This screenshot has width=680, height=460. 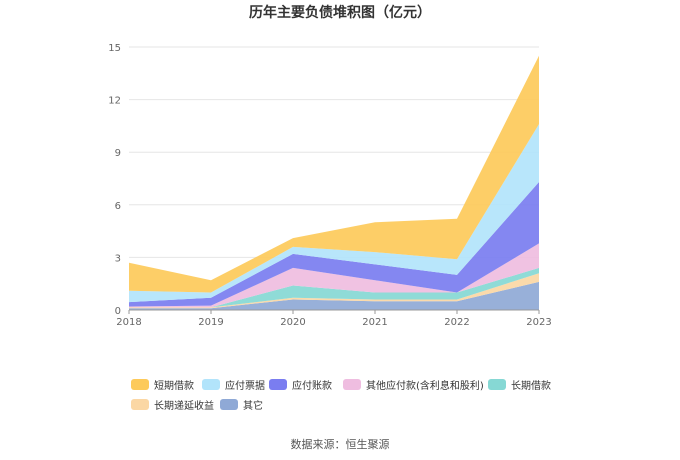 I want to click on y-tick-label: 3, so click(x=118, y=258).